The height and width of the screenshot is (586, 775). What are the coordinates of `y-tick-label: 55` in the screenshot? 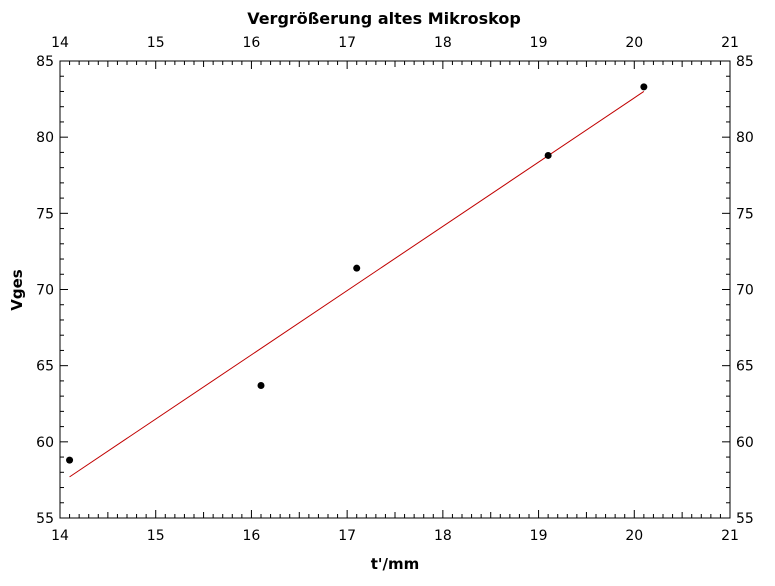 It's located at (45, 519).